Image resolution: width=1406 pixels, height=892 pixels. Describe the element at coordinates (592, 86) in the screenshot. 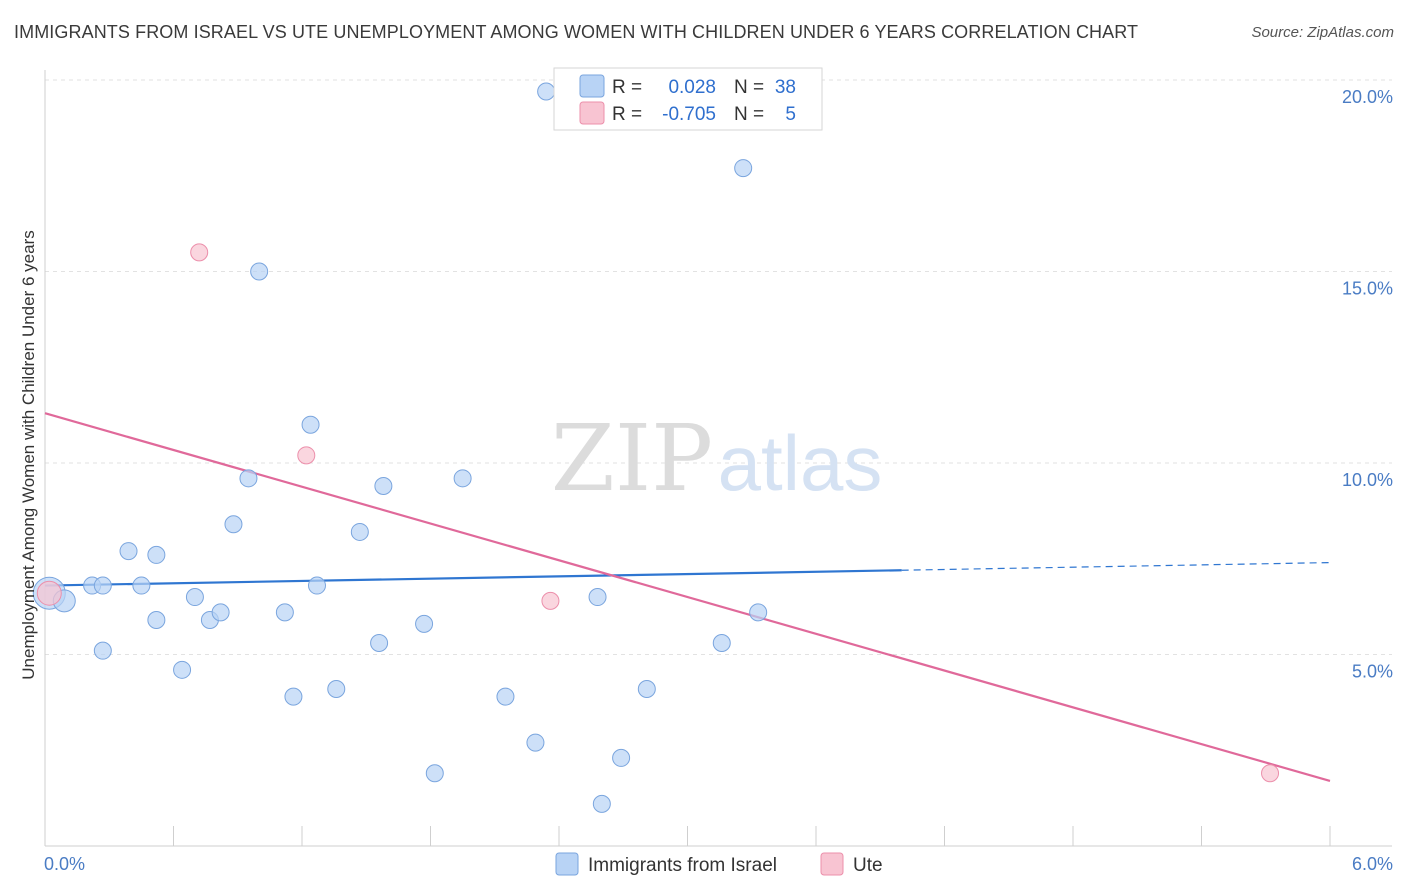

I see `legend-swatch-israel` at that location.